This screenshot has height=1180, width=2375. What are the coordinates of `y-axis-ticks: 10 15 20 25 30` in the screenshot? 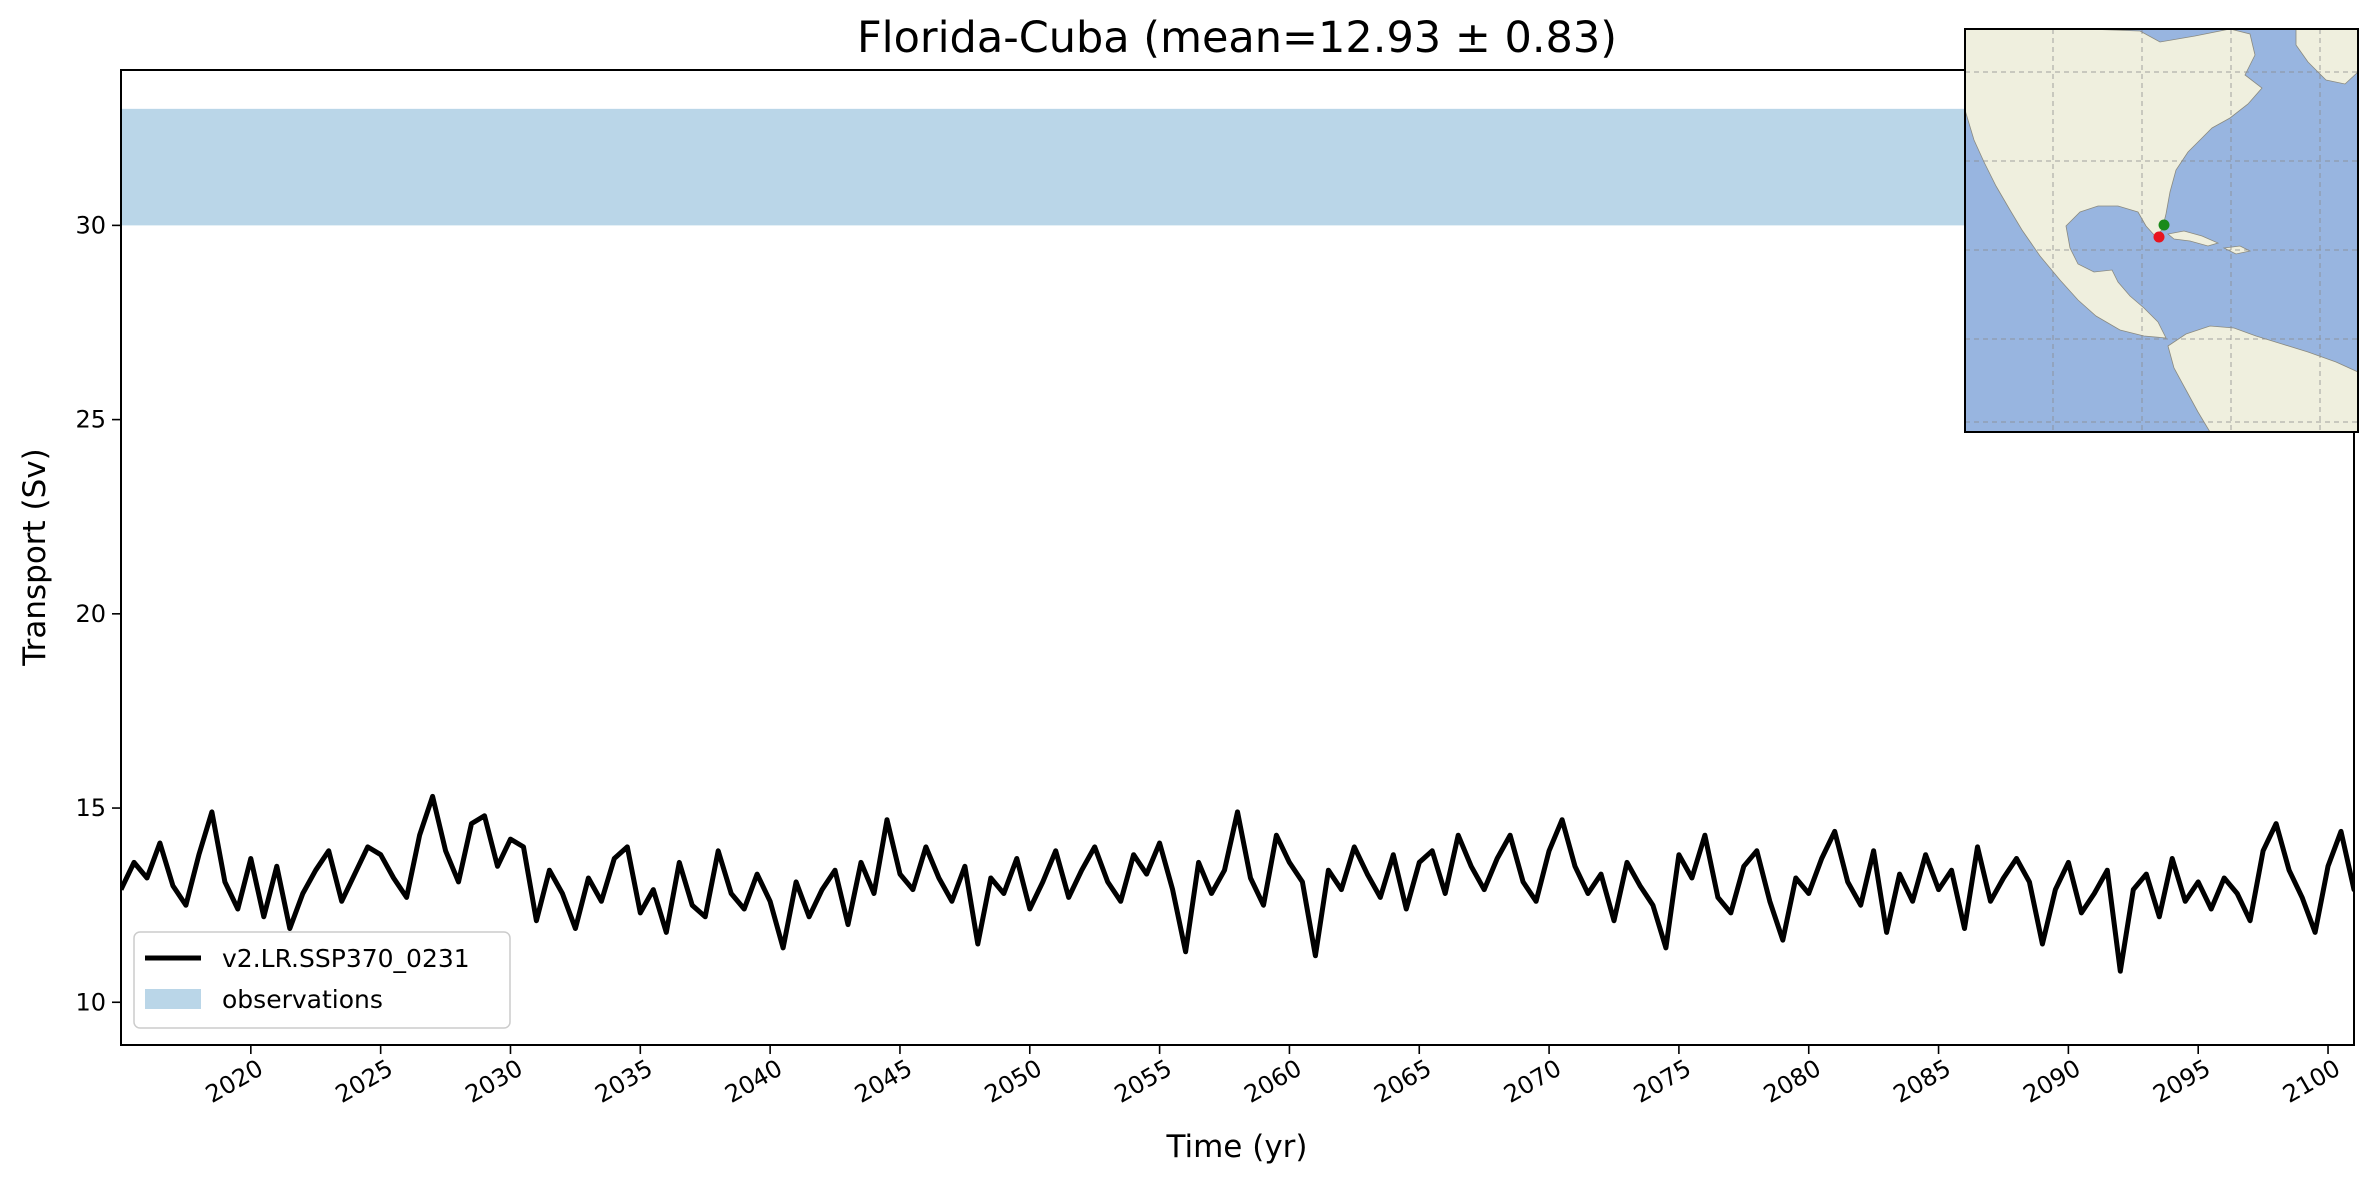 It's located at (98, 613).